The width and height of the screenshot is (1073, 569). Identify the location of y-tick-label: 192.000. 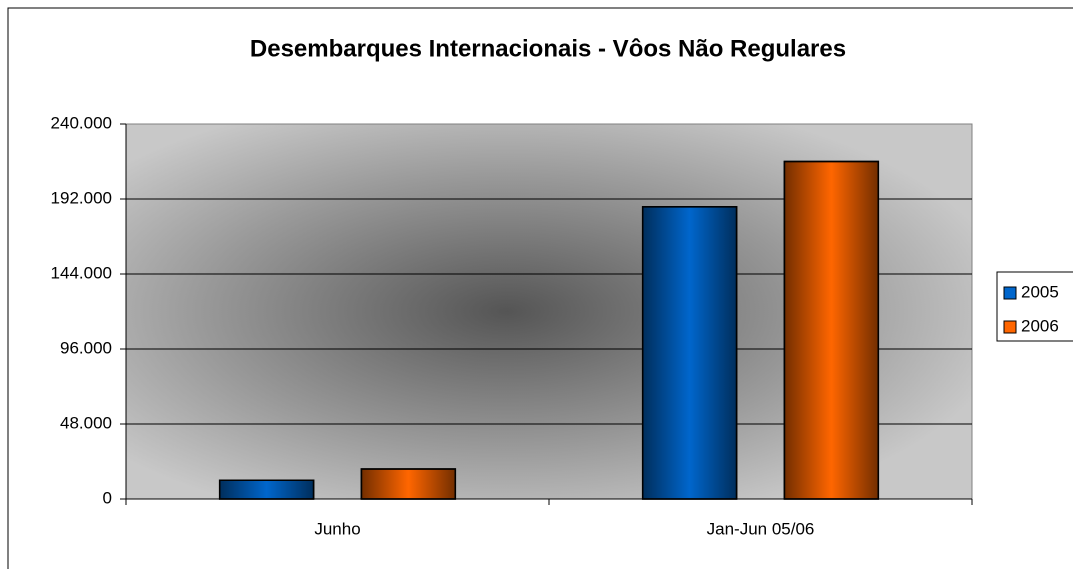
(81, 197).